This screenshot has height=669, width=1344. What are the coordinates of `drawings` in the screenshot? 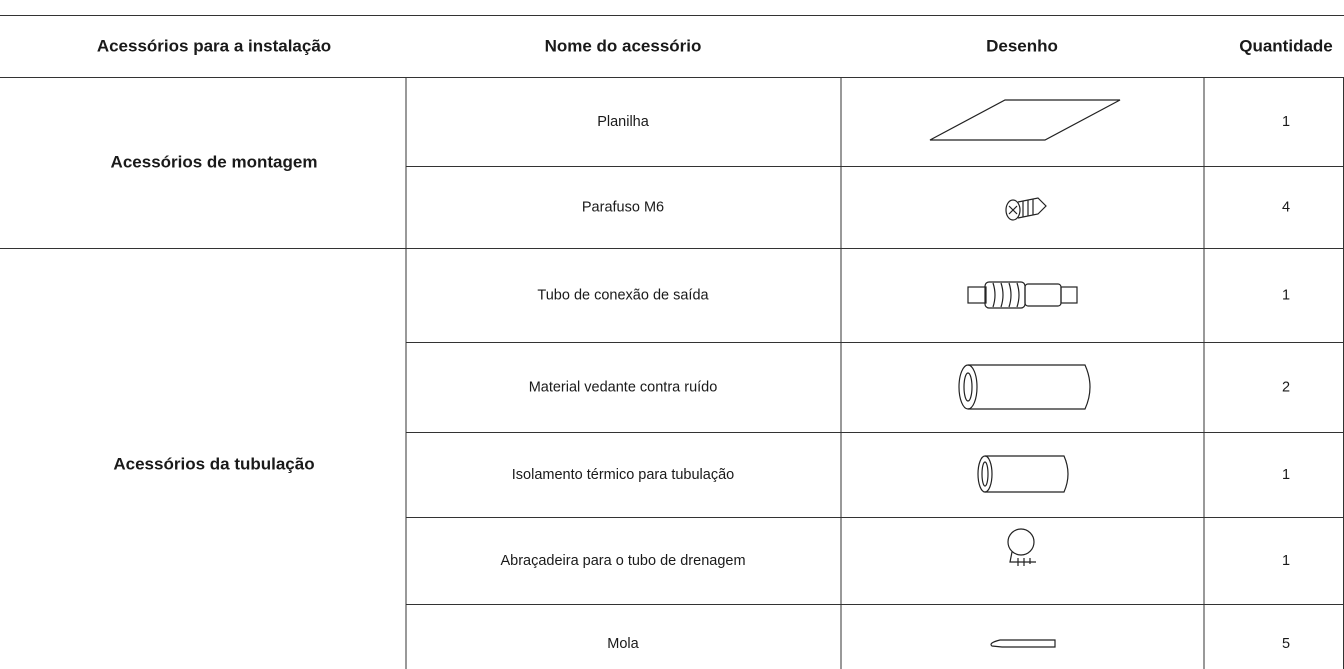 It's located at (1025, 373).